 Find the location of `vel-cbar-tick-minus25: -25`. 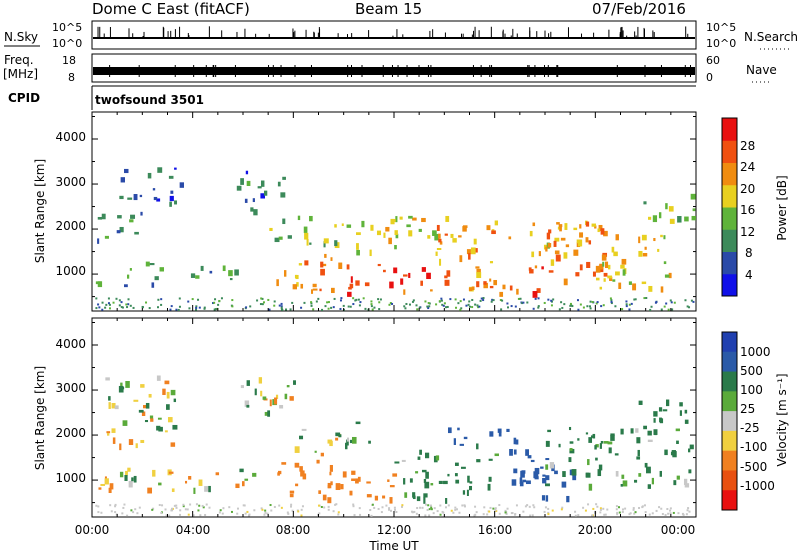

vel-cbar-tick-minus25: -25 is located at coordinates (750, 428).